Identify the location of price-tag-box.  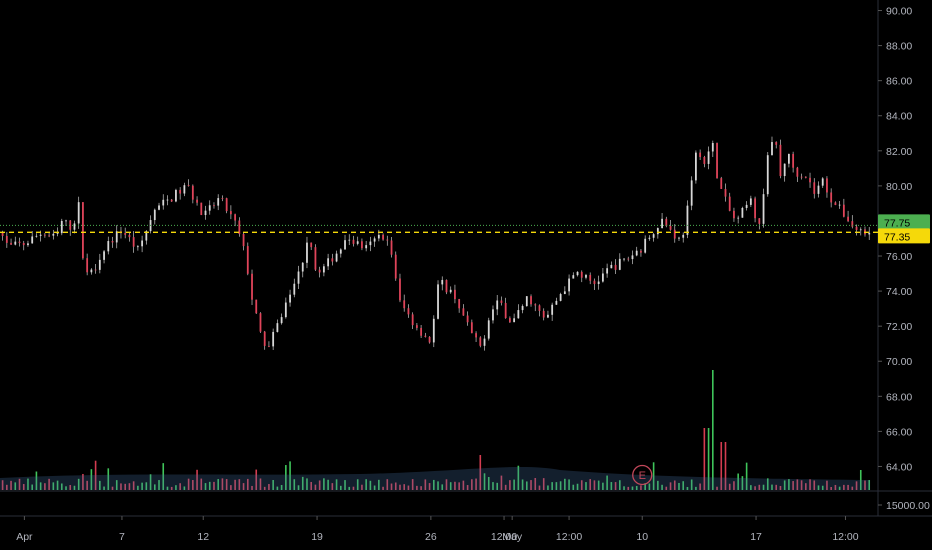
(904, 236).